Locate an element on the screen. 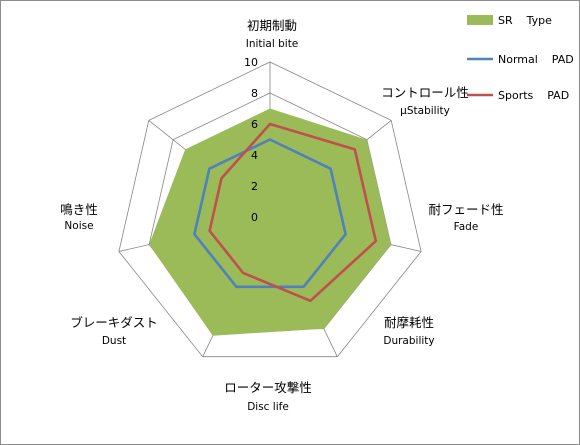  tick-label: 6 is located at coordinates (254, 124).